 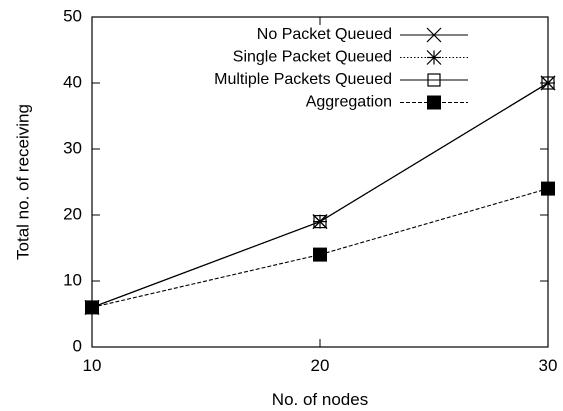 I want to click on y-tick-label: 50, so click(x=72, y=15).